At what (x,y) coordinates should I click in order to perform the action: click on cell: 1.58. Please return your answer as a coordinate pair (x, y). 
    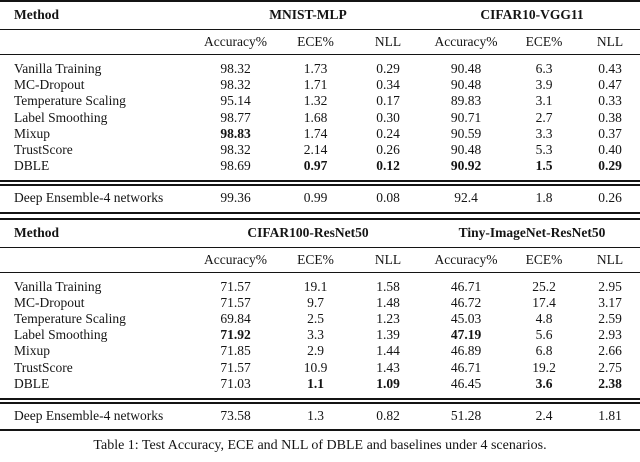
    Looking at the image, I should click on (388, 286).